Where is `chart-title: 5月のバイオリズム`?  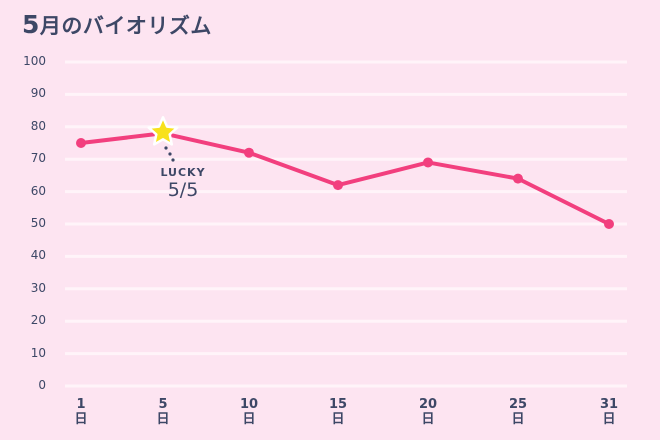 chart-title: 5月のバイオリズム is located at coordinates (117, 25).